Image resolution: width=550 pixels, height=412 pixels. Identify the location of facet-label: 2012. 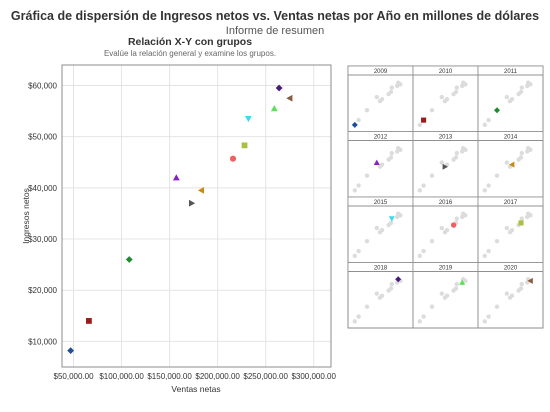
(381, 138).